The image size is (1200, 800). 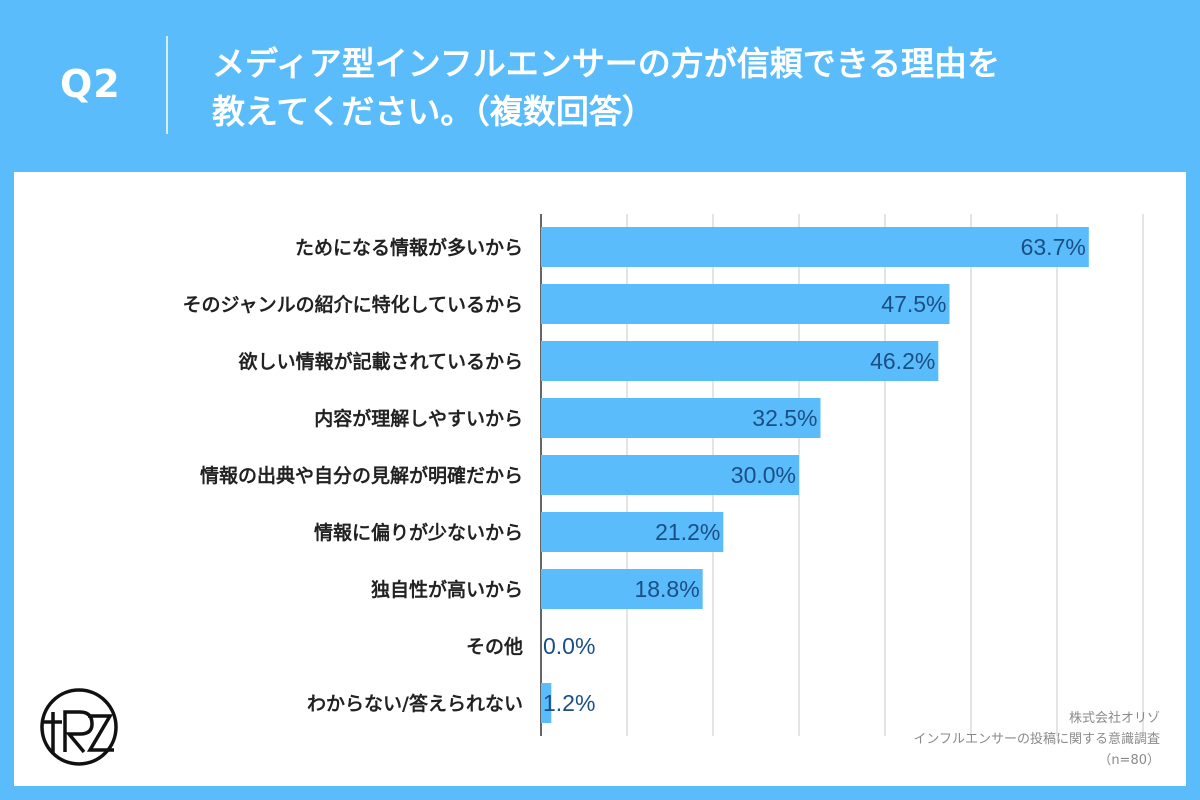 I want to click on footnote-survey: インフルエンサーの投稿に関する意識調査, so click(x=1036, y=739).